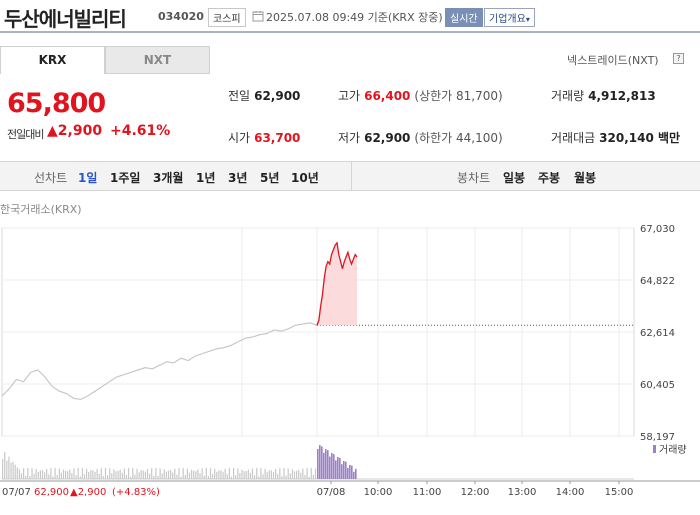  I want to click on period-10y: 10년, so click(305, 178).